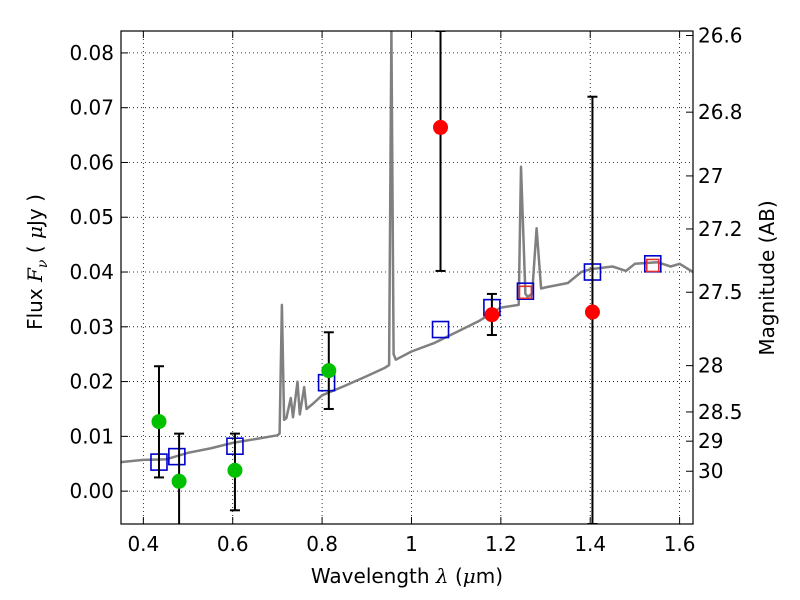 The width and height of the screenshot is (800, 600). Describe the element at coordinates (720, 36) in the screenshot. I see `y2-tick-label: 26.6` at that location.